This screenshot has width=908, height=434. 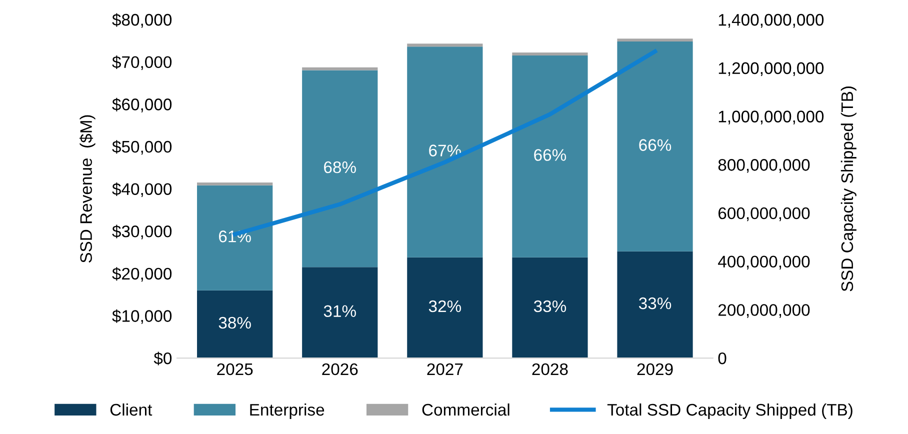 What do you see at coordinates (287, 411) in the screenshot?
I see `legend-label: Enterprise` at bounding box center [287, 411].